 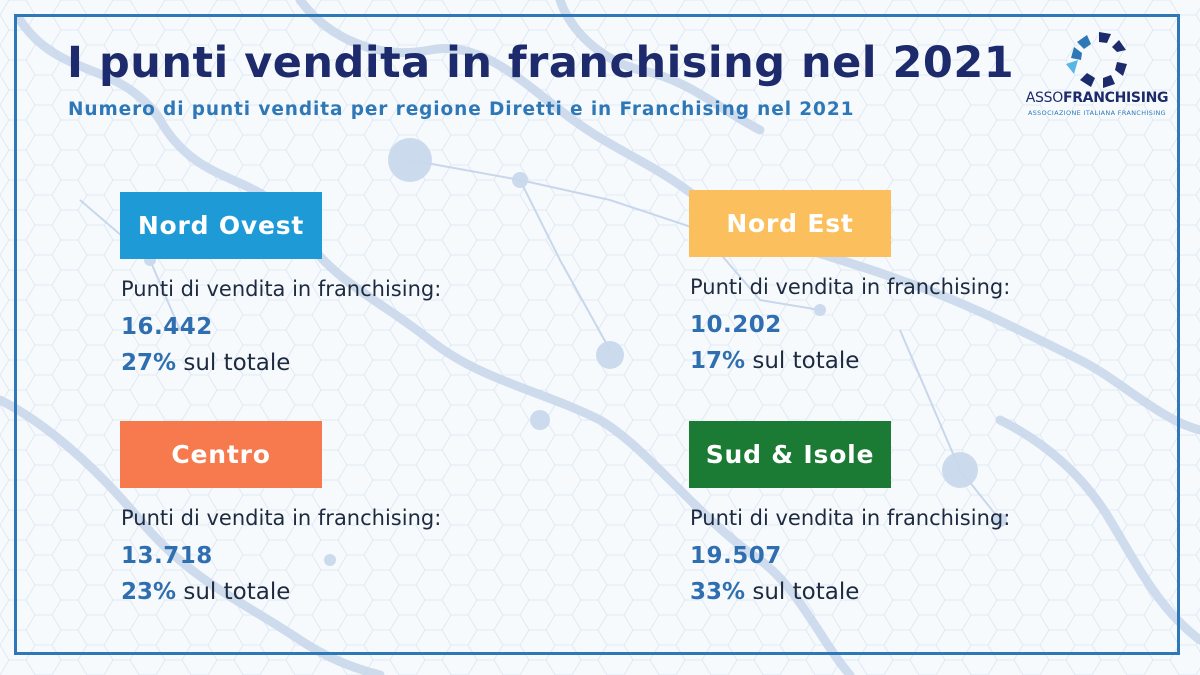 What do you see at coordinates (1096, 60) in the screenshot?
I see `logo-mark-icon` at bounding box center [1096, 60].